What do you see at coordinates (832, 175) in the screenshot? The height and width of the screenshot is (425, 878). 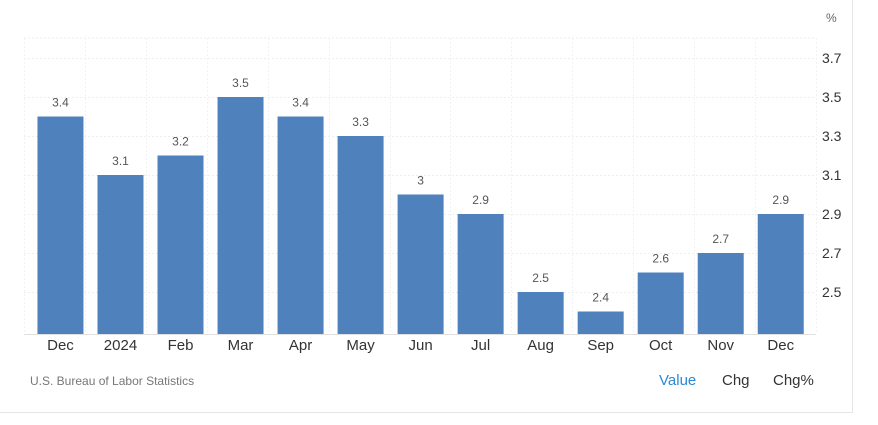 I see `y-tick-label: 3.1` at bounding box center [832, 175].